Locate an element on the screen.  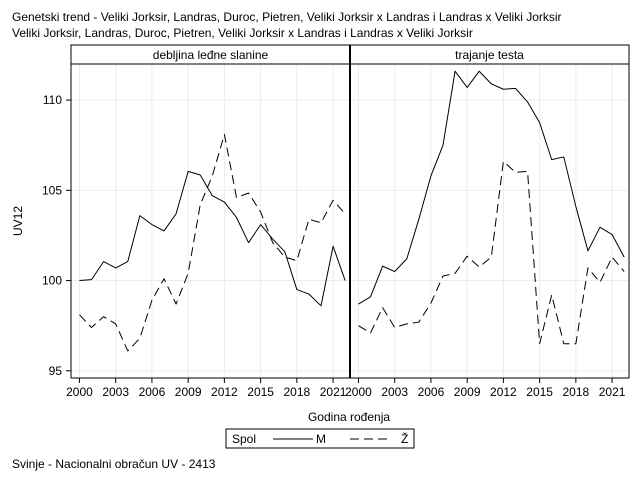
legend-label-m: M is located at coordinates (321, 439).